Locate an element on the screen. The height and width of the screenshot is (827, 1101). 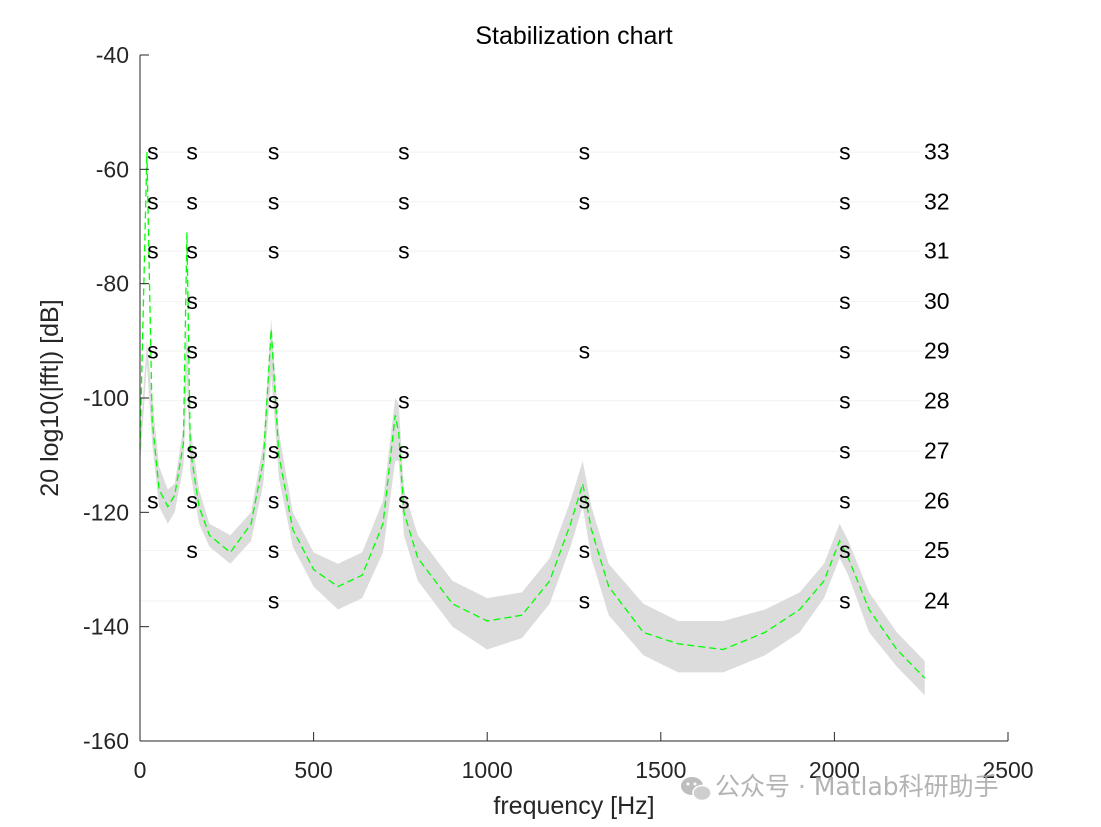
x-axis-label: frequency [Hz] is located at coordinates (573, 806).